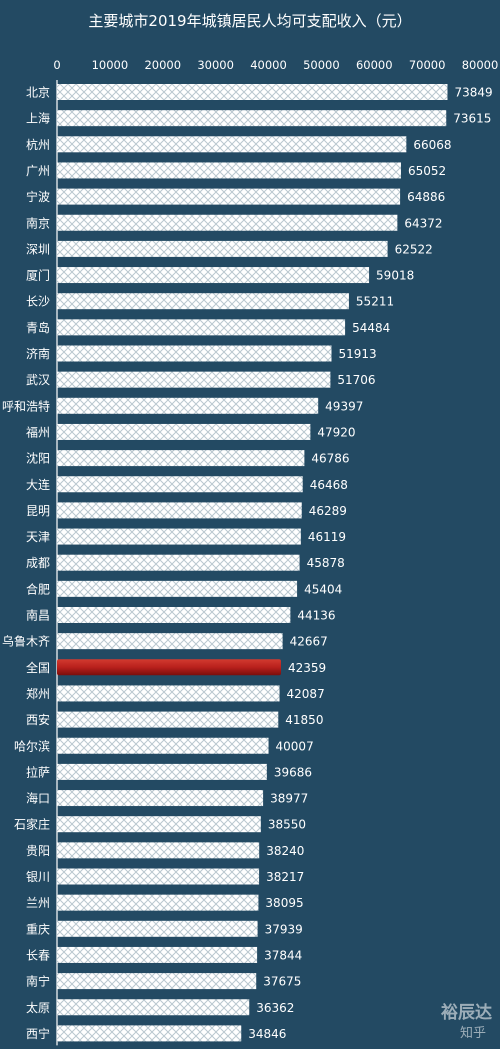  Describe the element at coordinates (480, 65) in the screenshot. I see `x-tick-label: 80000` at that location.